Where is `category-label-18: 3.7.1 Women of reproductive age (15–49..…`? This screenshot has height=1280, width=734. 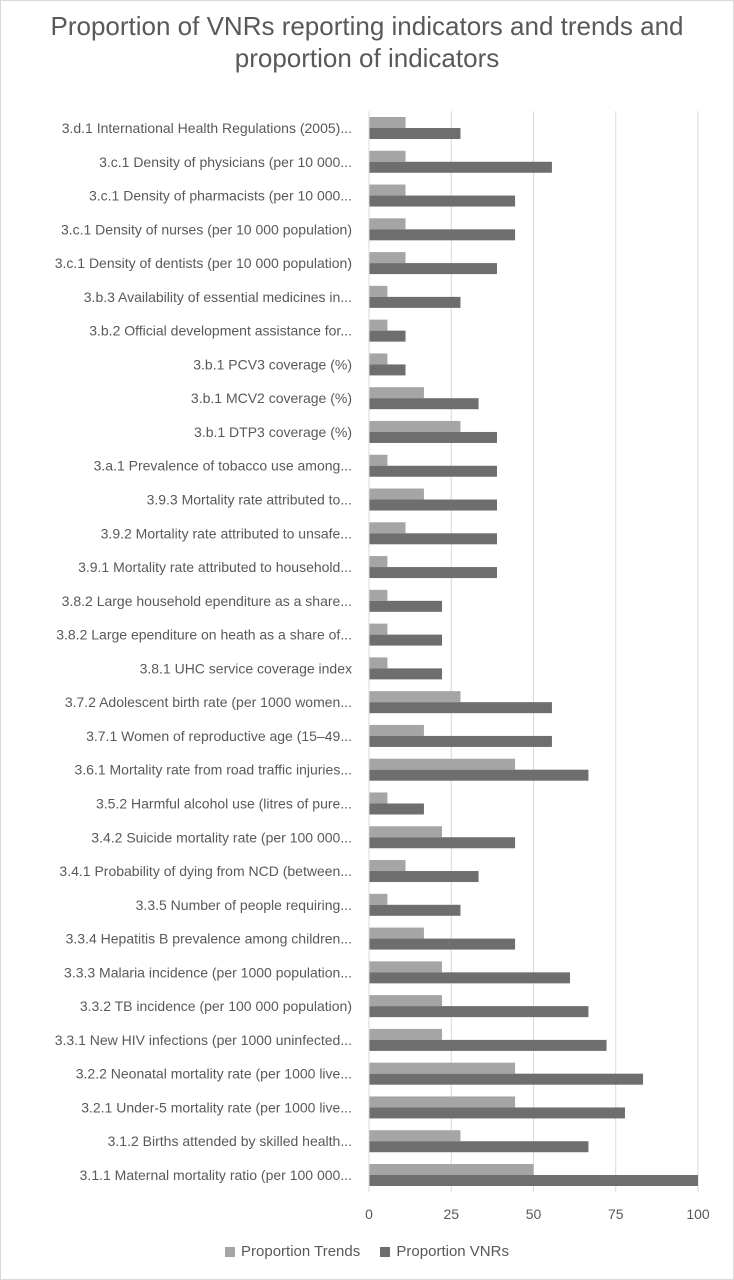
category-label-18: 3.7.1 Women of reproductive age (15–49..… is located at coordinates (219, 736).